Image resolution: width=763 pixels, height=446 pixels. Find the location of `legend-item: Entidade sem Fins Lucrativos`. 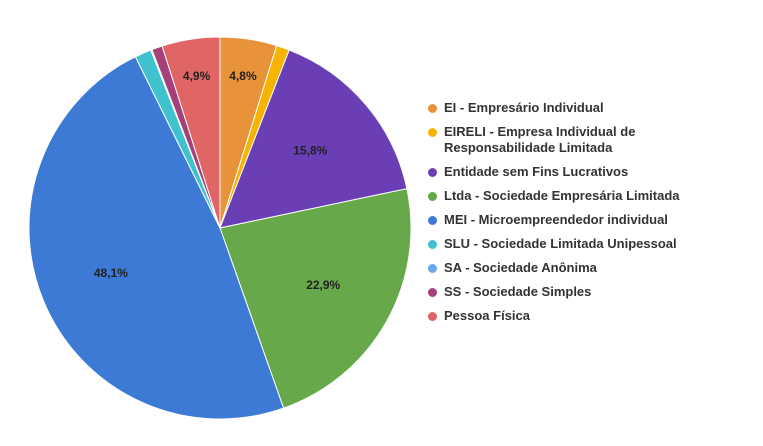

legend-item: Entidade sem Fins Lucrativos is located at coordinates (580, 172).